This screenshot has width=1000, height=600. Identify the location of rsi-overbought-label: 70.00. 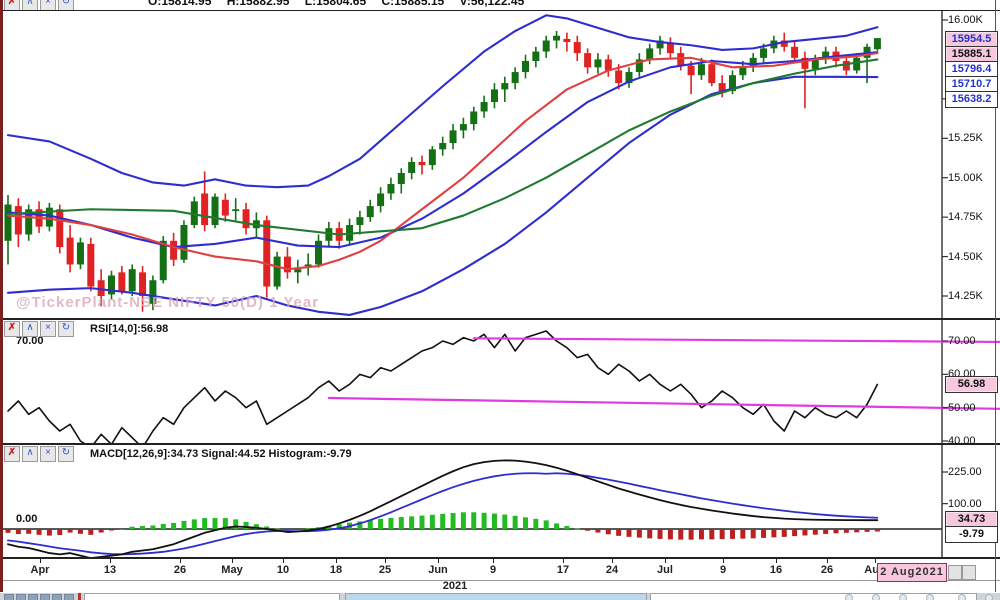
(30, 341).